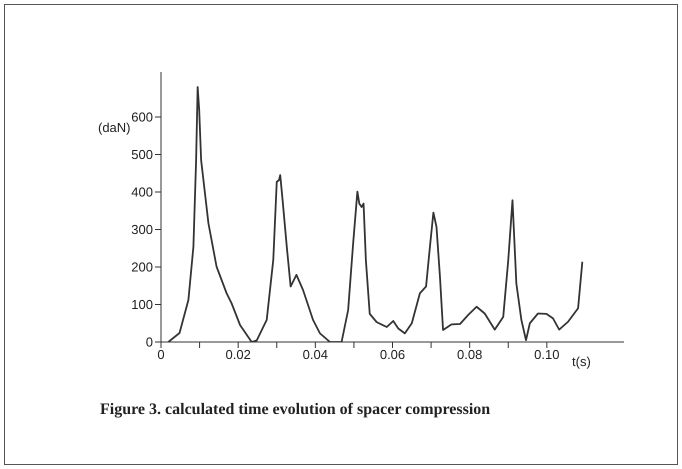 The width and height of the screenshot is (682, 469). I want to click on y-tick-label: 100, so click(142, 304).